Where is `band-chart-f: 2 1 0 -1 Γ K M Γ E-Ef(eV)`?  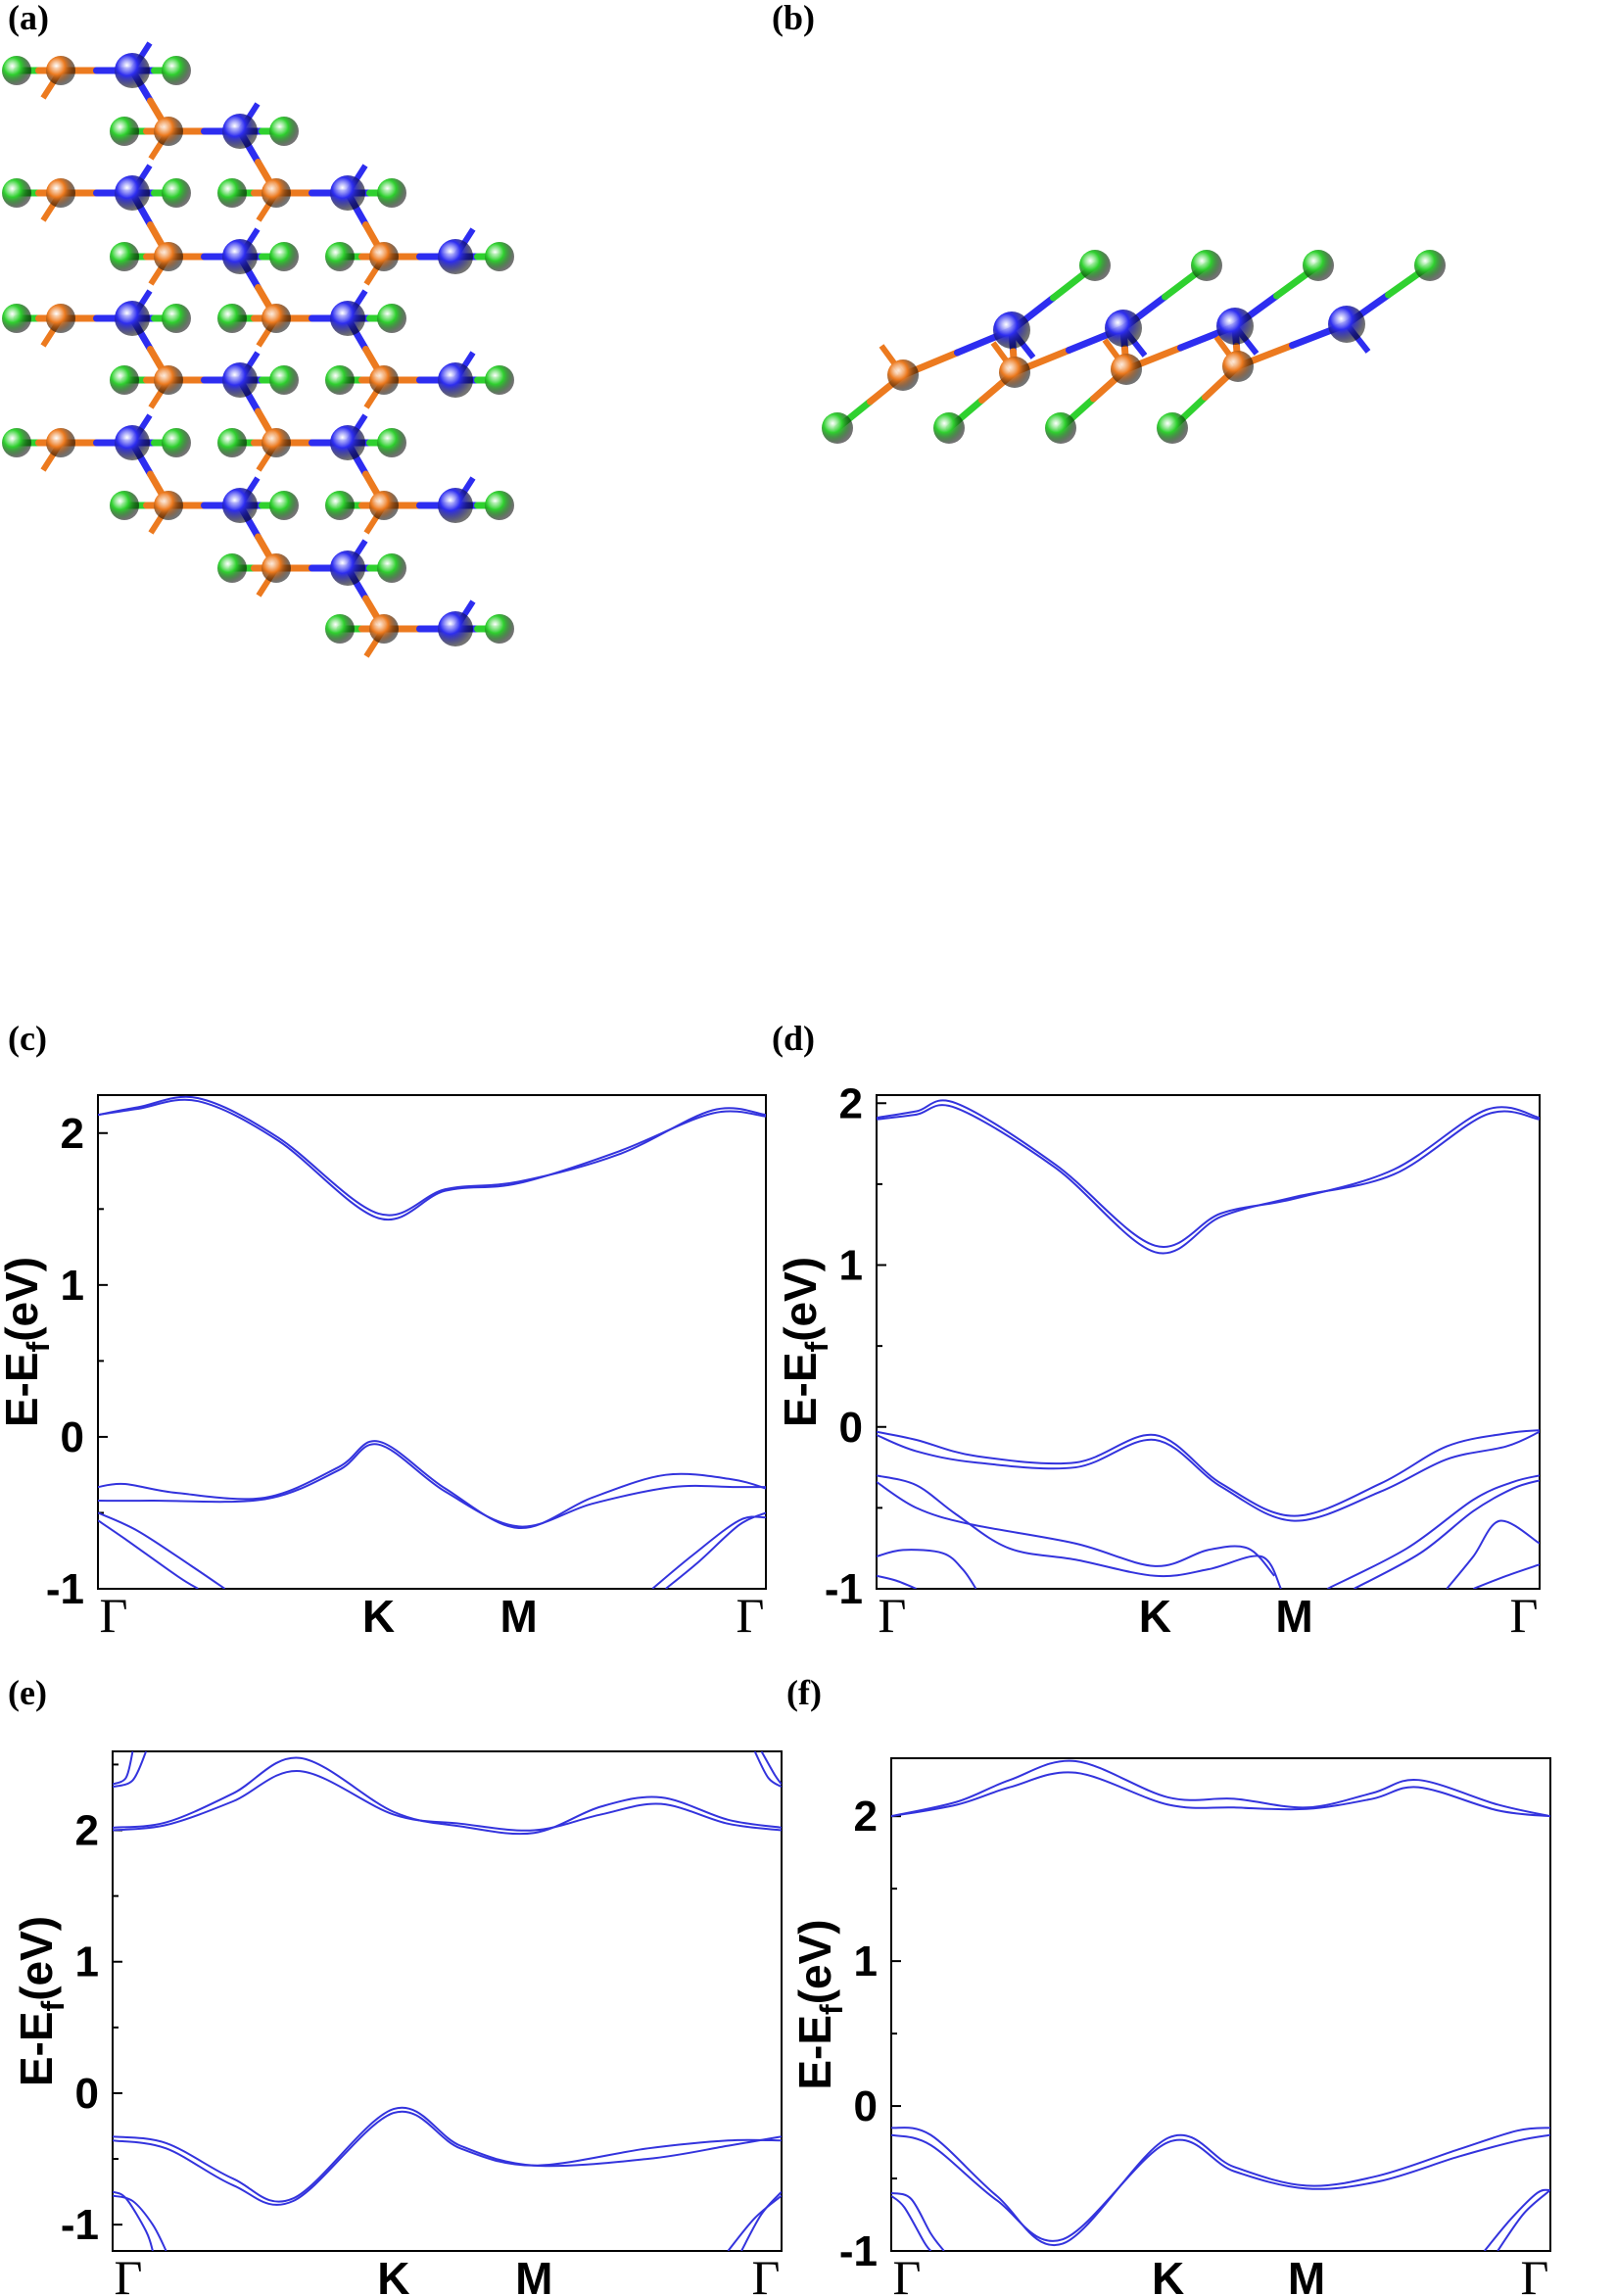
band-chart-f: 2 1 0 -1 Γ K M Γ E-Ef(eV) is located at coordinates (1170, 2027).